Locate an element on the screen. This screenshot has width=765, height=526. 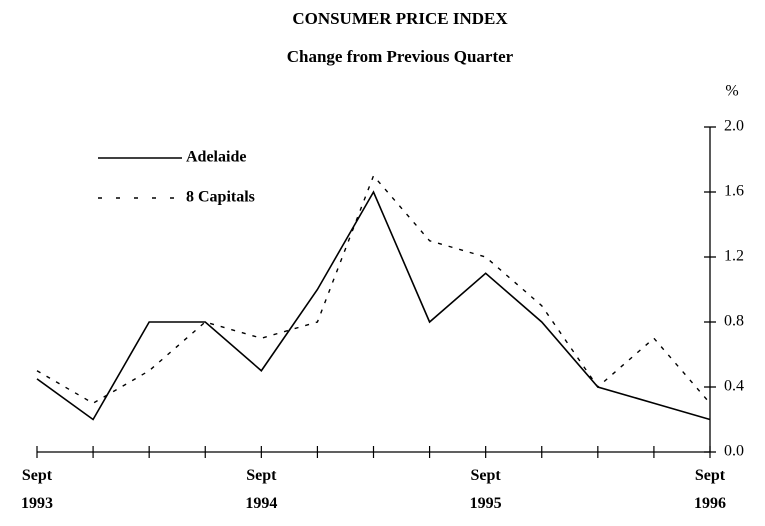
chart-title: CONSUMER PRICE INDEX is located at coordinates (400, 18).